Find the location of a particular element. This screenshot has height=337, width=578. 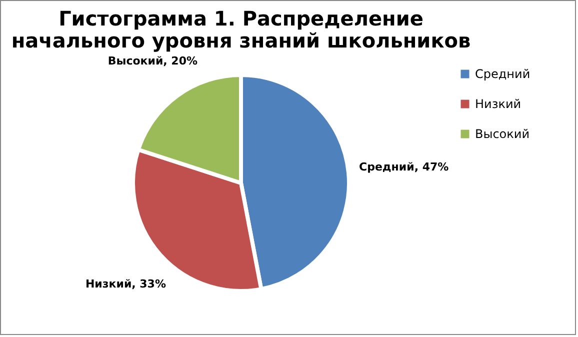

chart-title: Гистограмма 1. Распределение начального уровня знаний школьников is located at coordinates (241, 29).